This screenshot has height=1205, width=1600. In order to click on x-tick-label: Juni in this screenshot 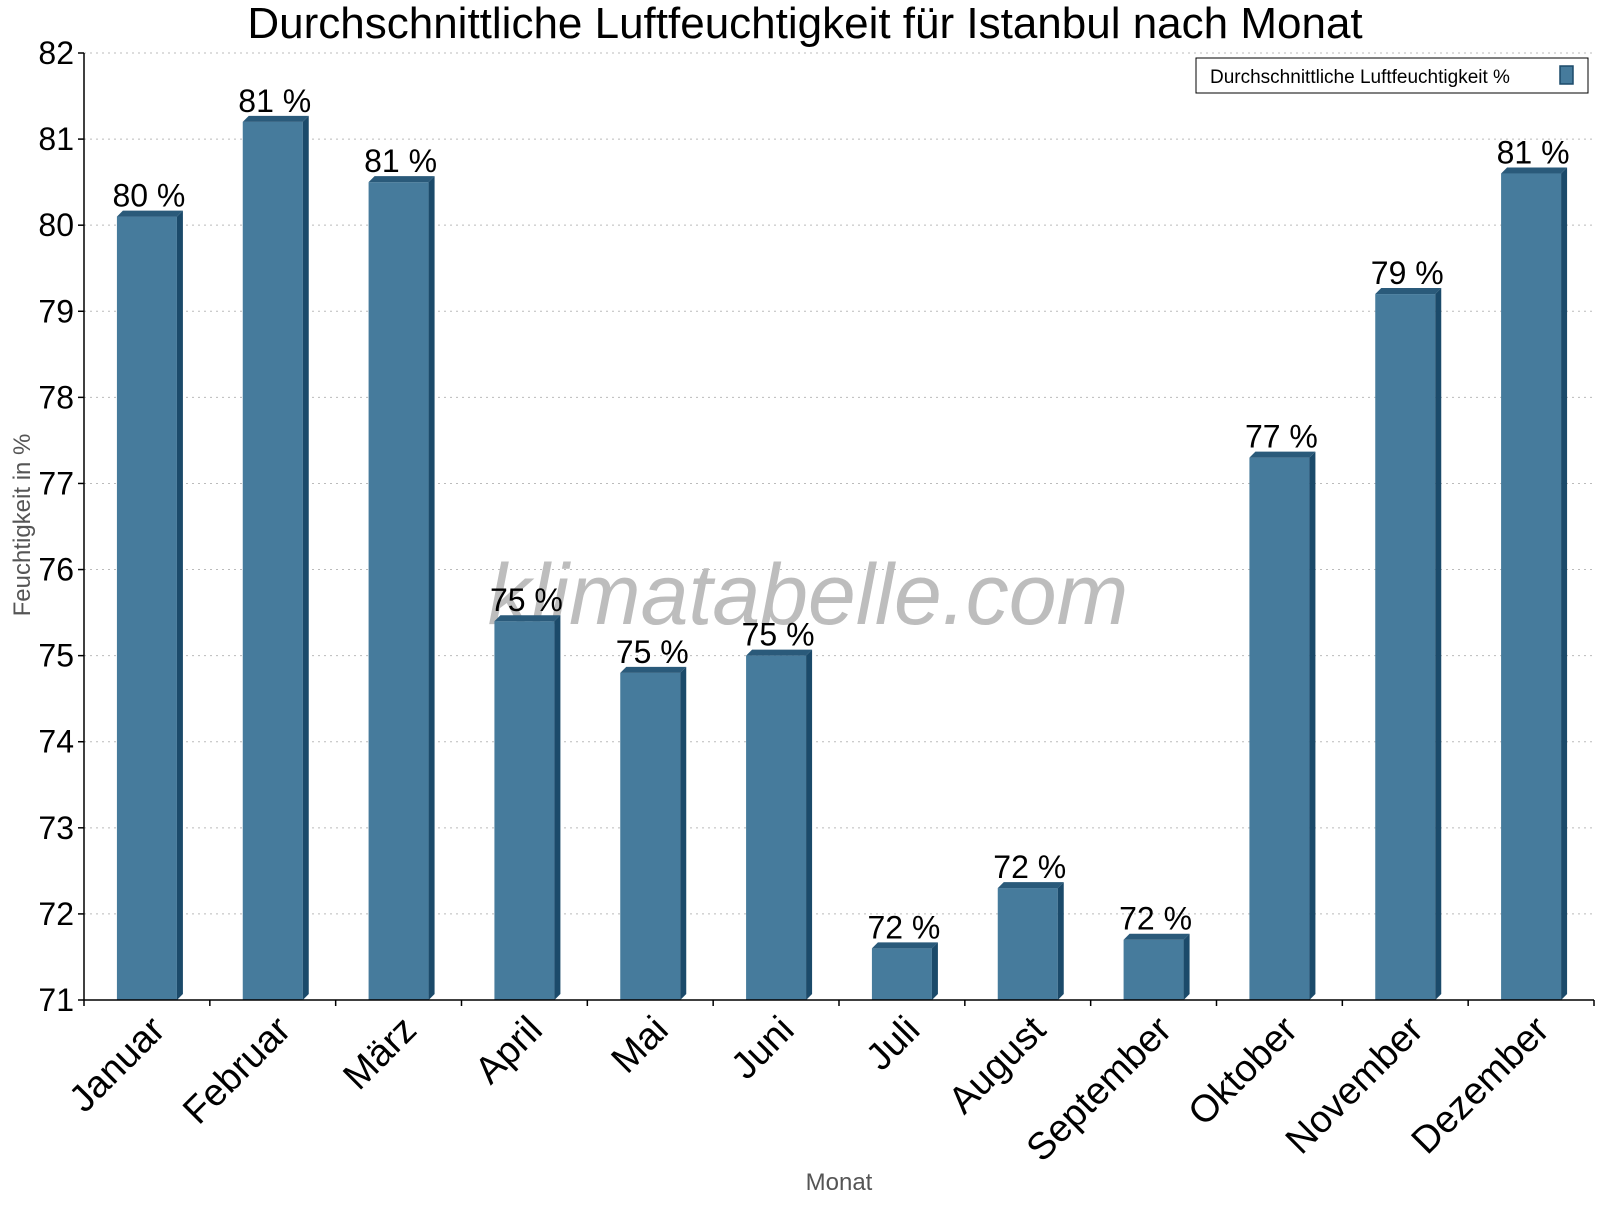, I will do `click(762, 1048)`.